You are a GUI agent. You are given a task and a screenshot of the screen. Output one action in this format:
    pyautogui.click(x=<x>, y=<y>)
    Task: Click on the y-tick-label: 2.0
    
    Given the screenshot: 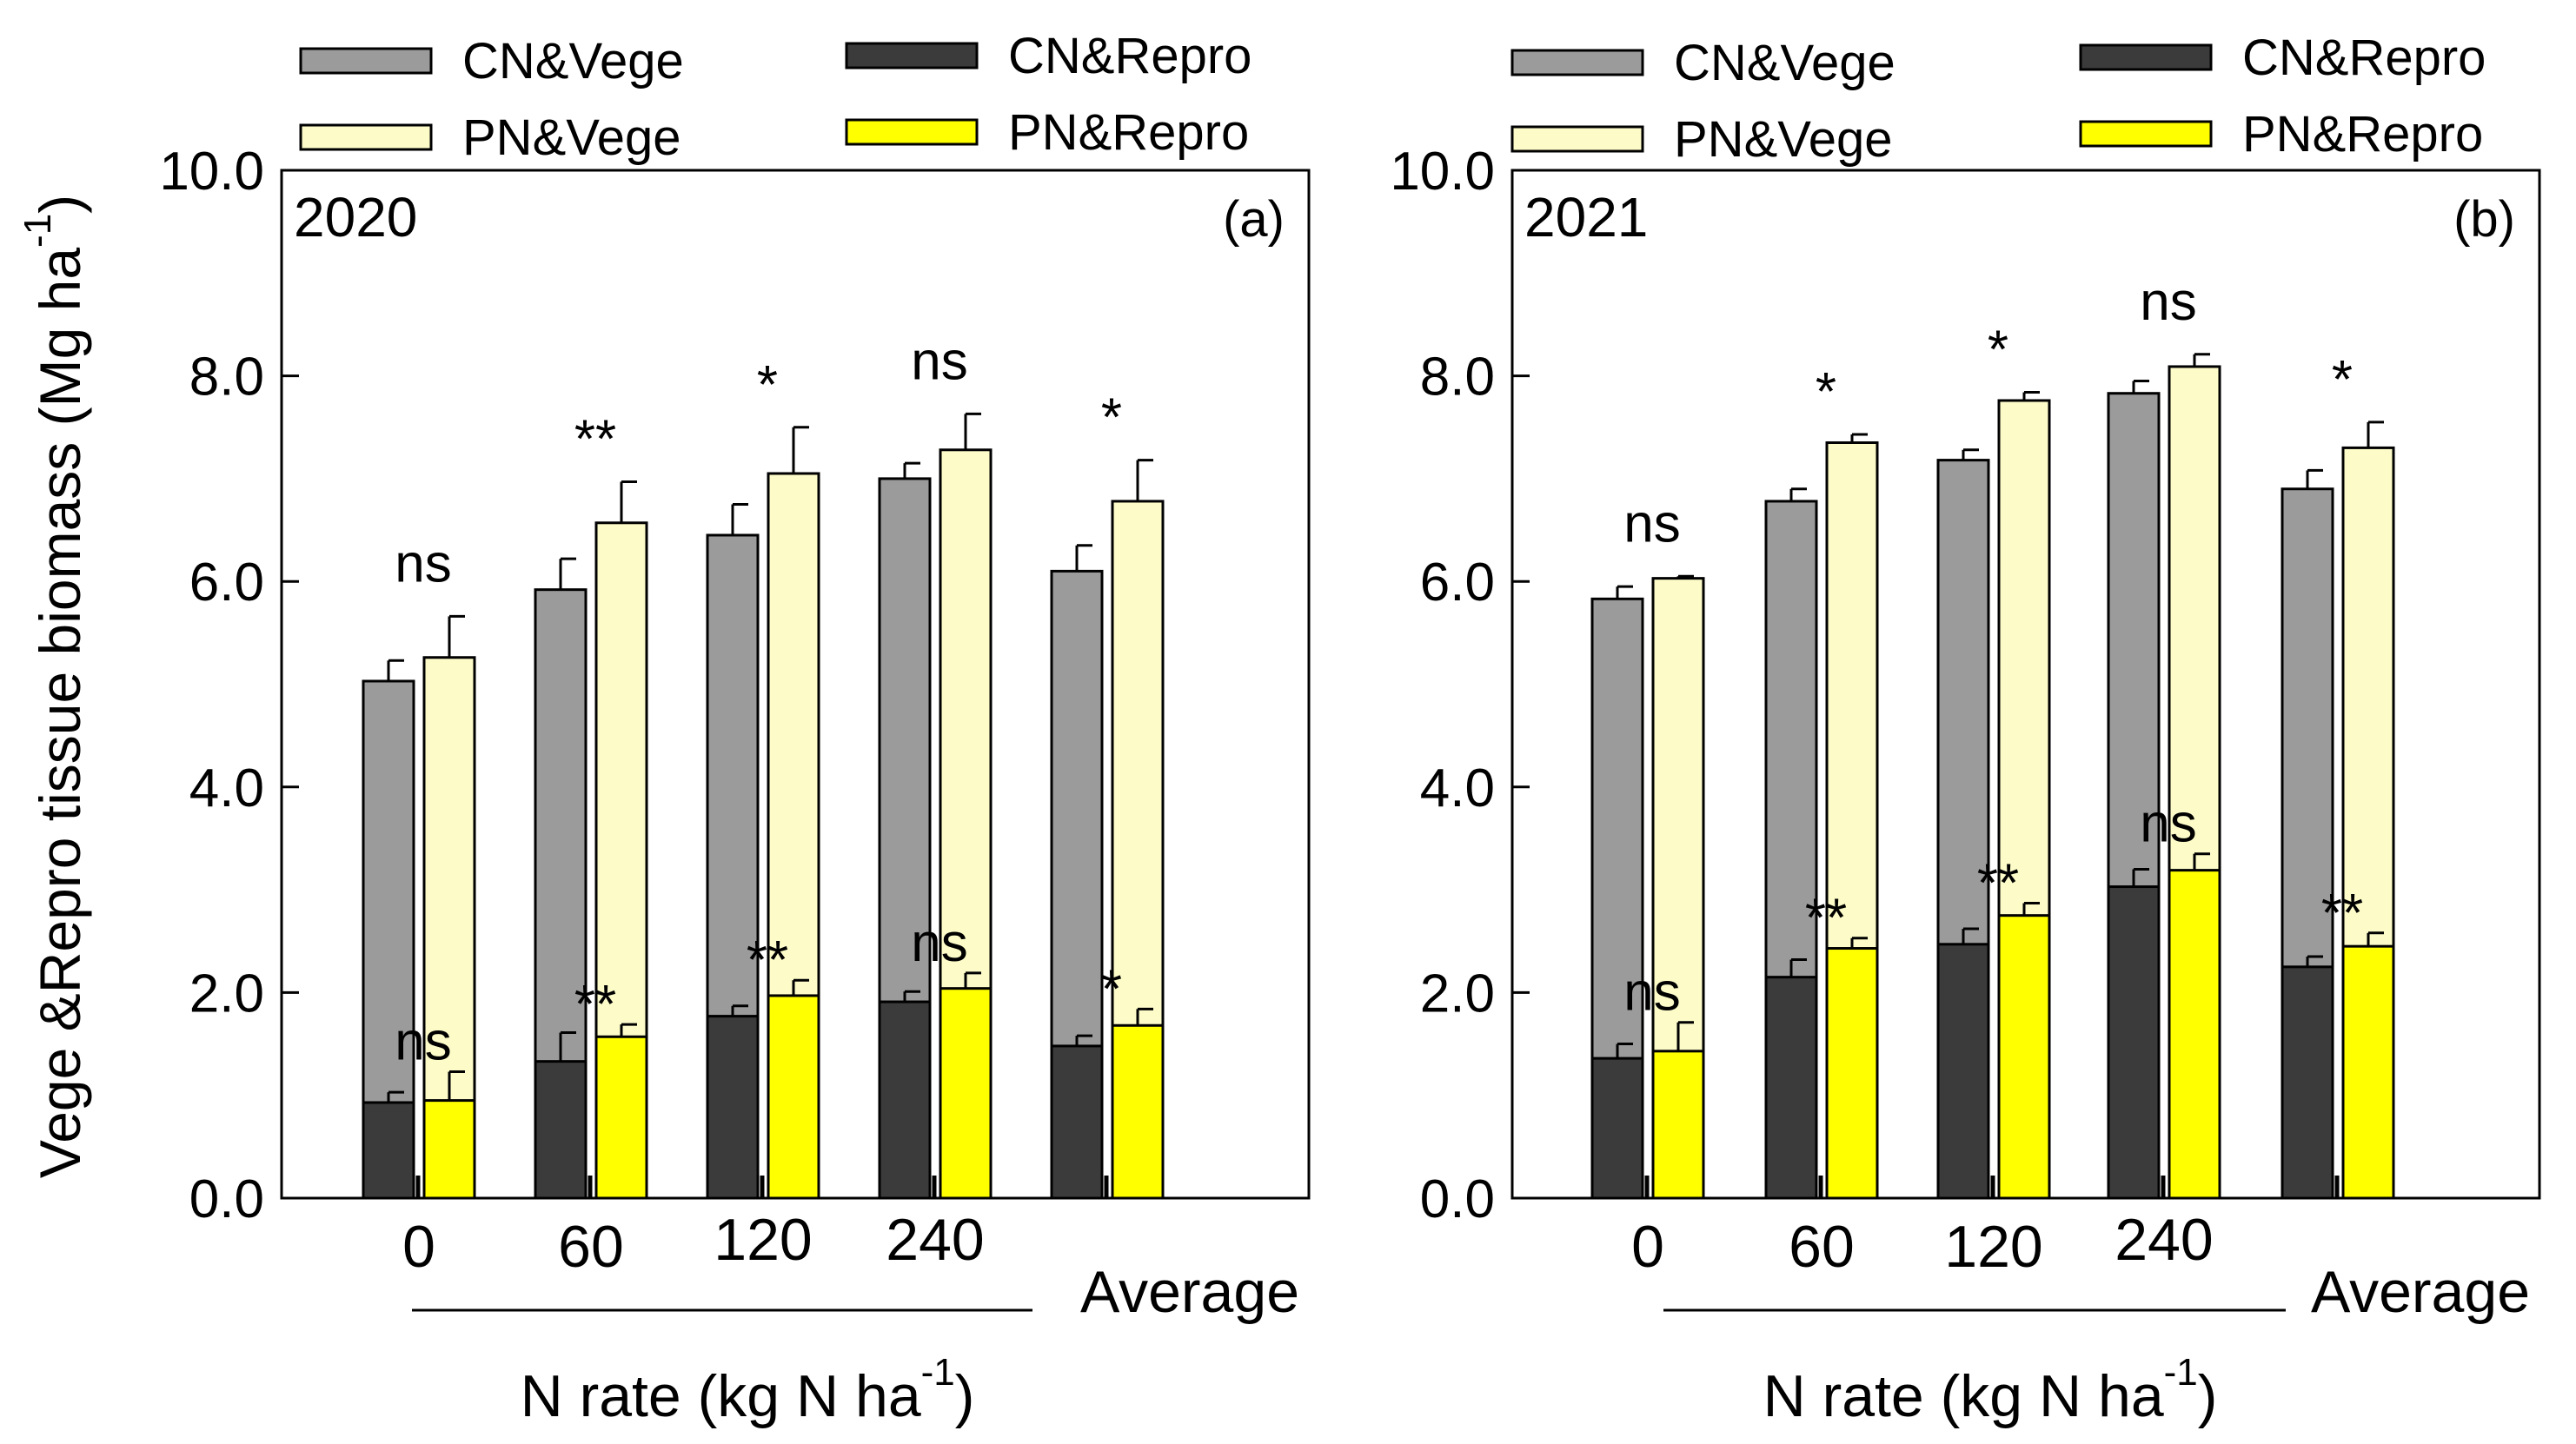 What is the action you would take?
    pyautogui.click(x=1457, y=993)
    